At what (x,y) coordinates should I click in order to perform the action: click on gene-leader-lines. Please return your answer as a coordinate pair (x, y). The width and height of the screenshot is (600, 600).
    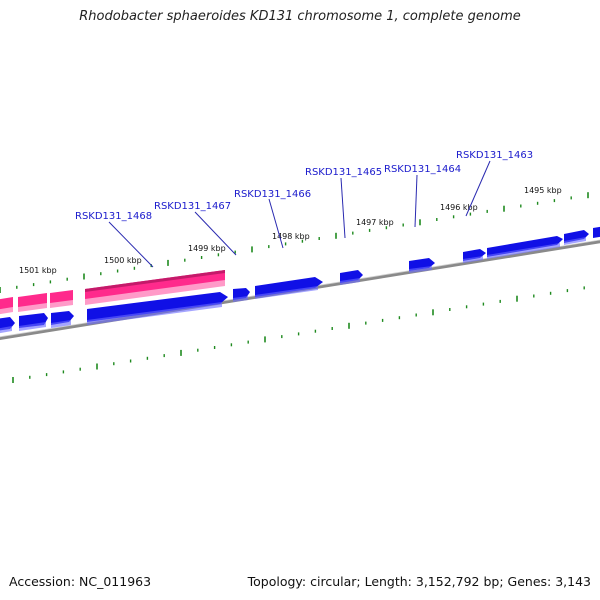
    Looking at the image, I should click on (299, 214).